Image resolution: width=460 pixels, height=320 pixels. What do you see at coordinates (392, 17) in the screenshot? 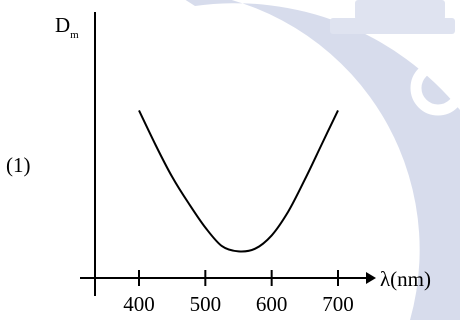
I see `watermark-emblem` at bounding box center [392, 17].